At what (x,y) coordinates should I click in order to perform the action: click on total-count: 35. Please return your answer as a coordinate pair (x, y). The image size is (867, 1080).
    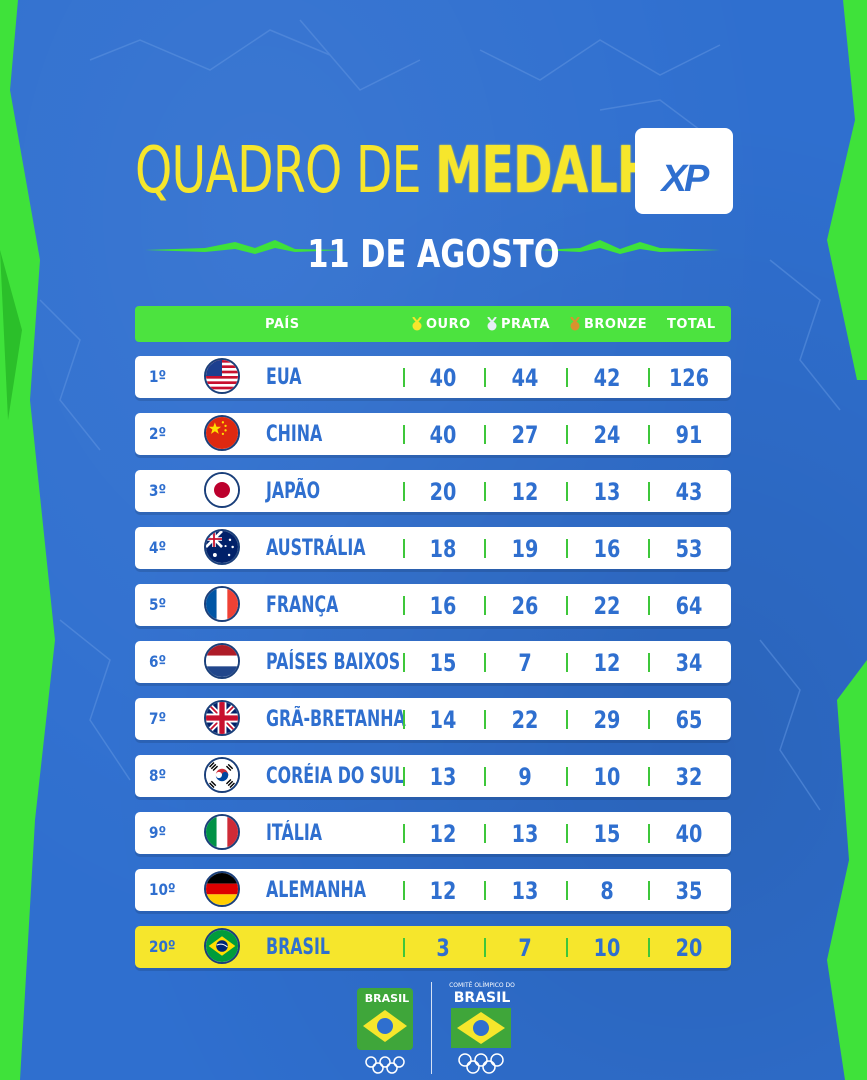
    Looking at the image, I should click on (689, 891).